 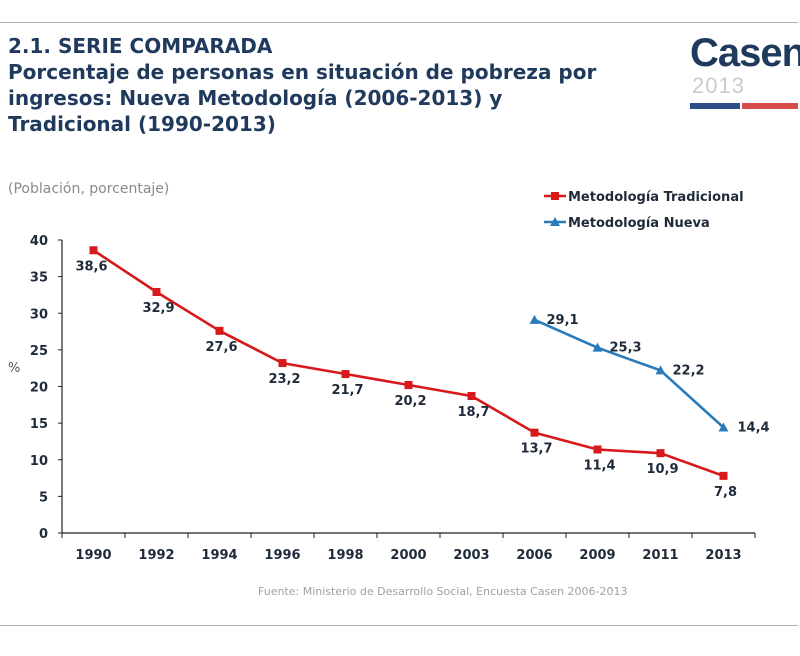 I want to click on data-label-new: 29,1, so click(x=563, y=320).